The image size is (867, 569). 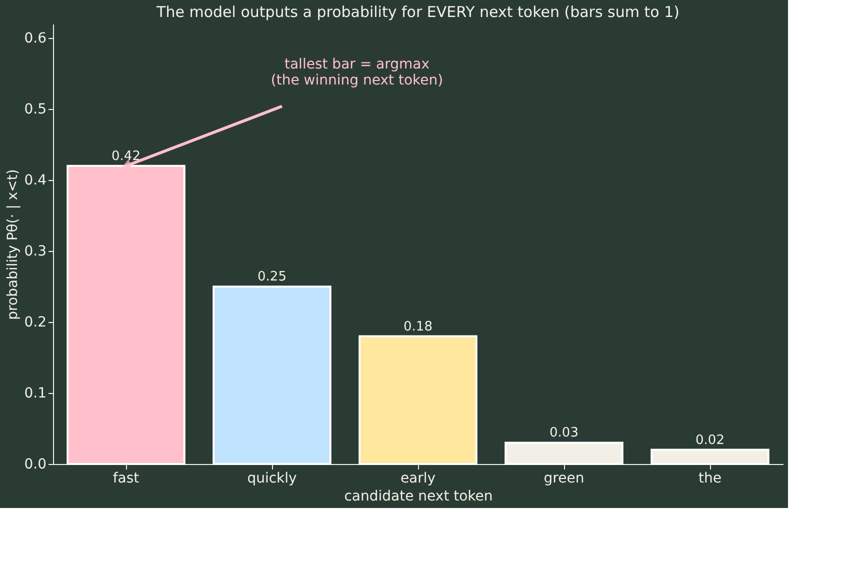 What do you see at coordinates (35, 394) in the screenshot?
I see `y-tick-label: 0.1` at bounding box center [35, 394].